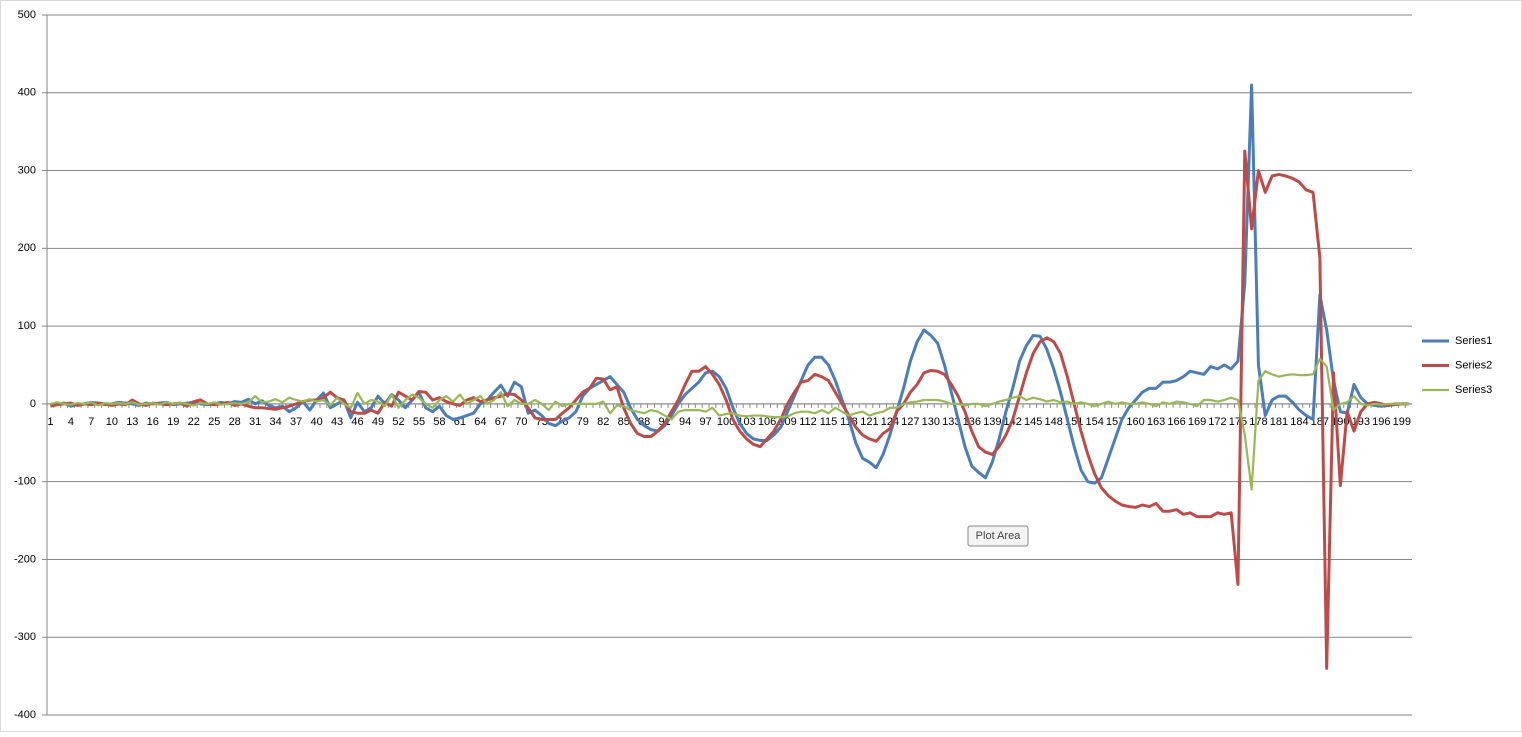 This screenshot has width=1522, height=737. I want to click on x-tick-label: 115, so click(829, 422).